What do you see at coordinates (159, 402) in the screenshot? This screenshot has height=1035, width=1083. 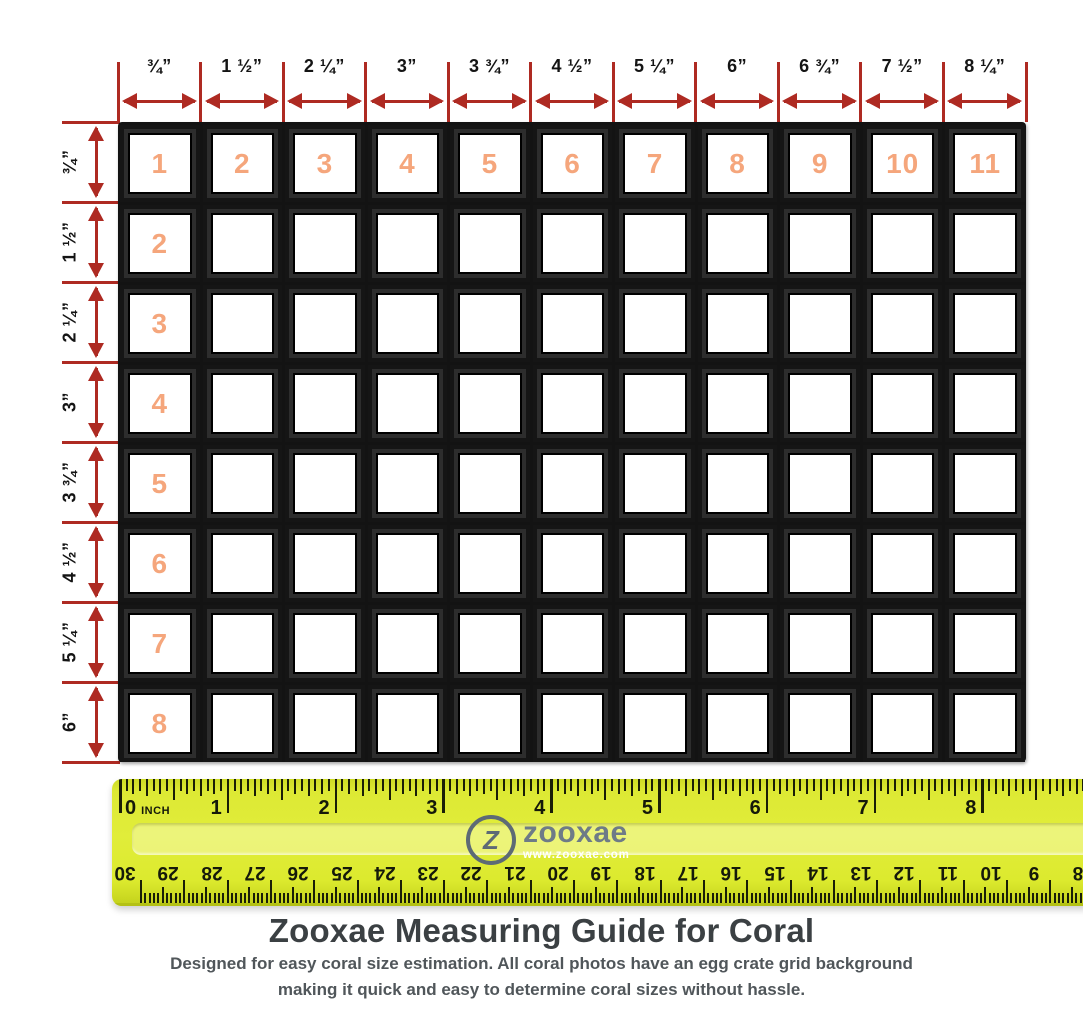 I see `grid-cell: 4` at bounding box center [159, 402].